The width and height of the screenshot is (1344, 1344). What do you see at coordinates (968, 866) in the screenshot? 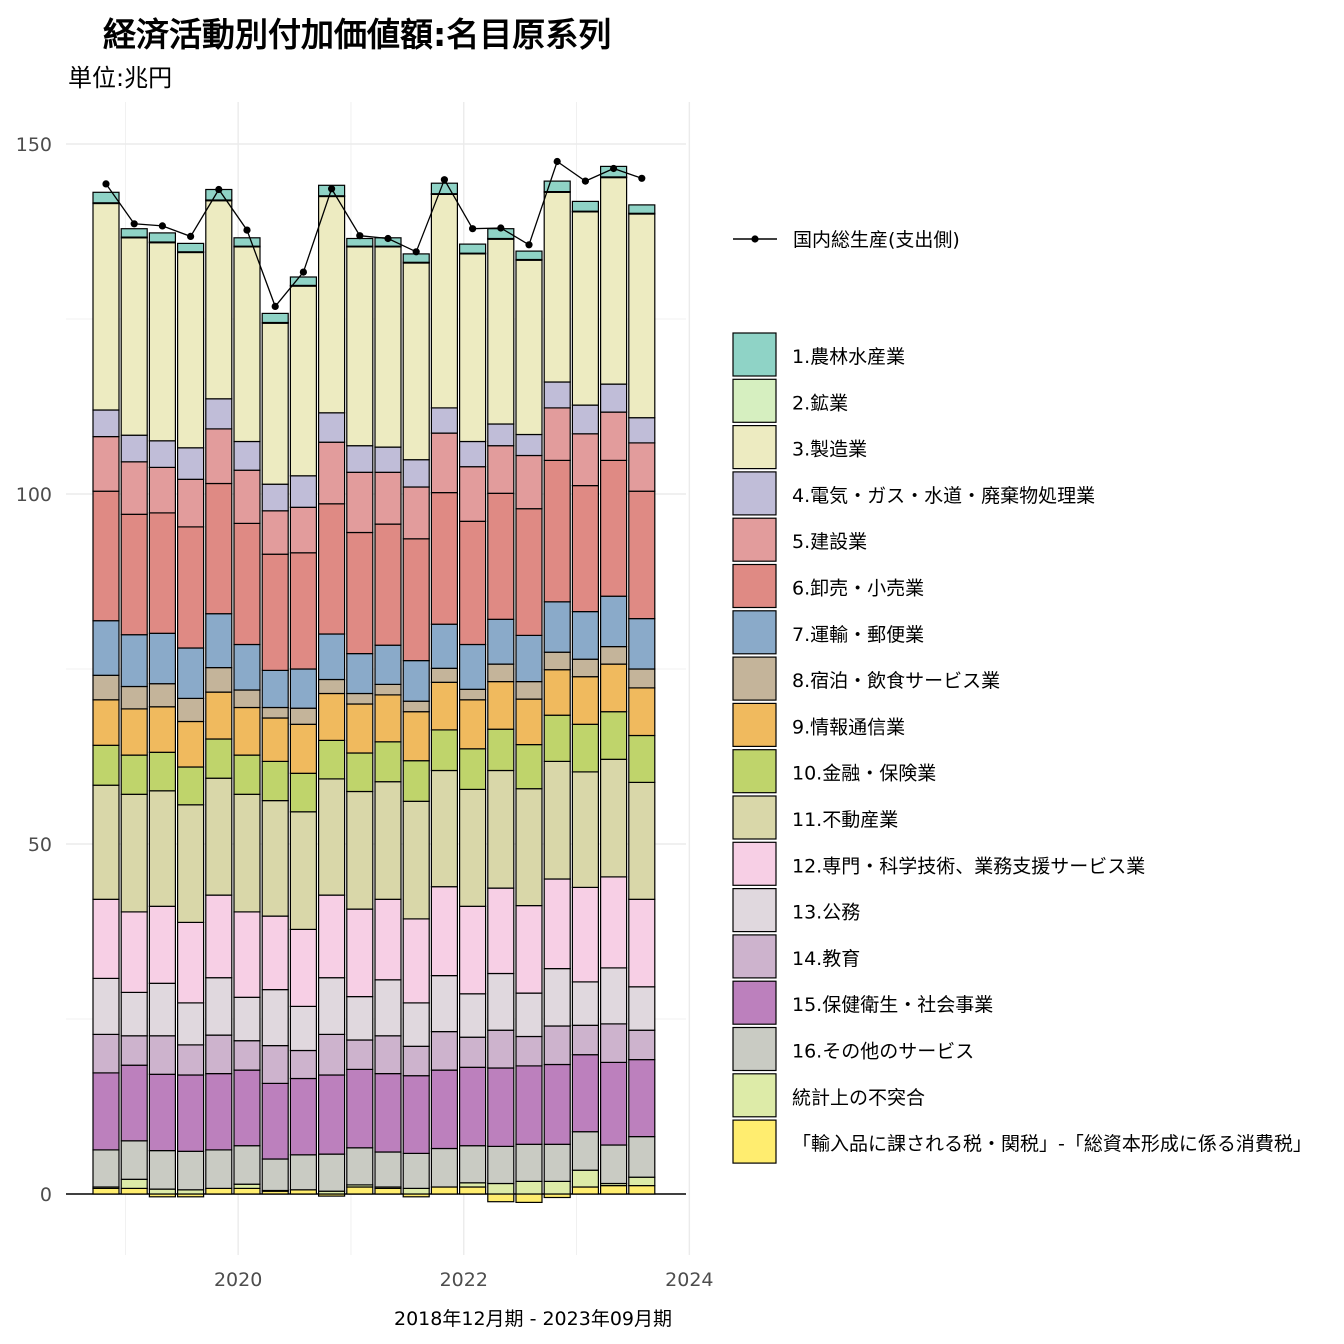
I see `legend-label: 12.専門・科学技術、業務支援サービス業` at bounding box center [968, 866].